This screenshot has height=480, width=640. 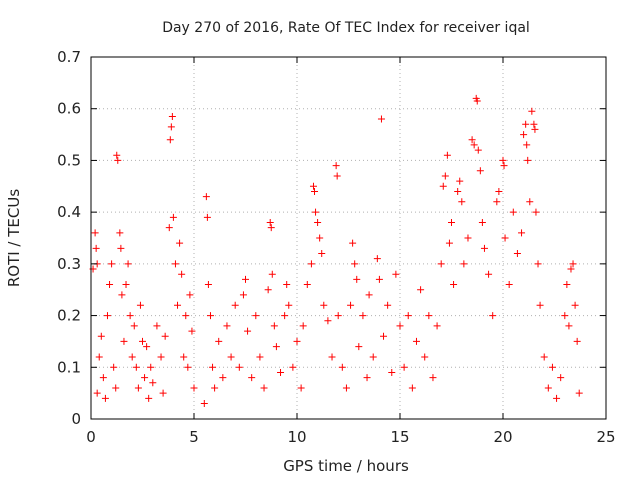 What do you see at coordinates (346, 466) in the screenshot?
I see `x-axis-label: GPS time / hours` at bounding box center [346, 466].